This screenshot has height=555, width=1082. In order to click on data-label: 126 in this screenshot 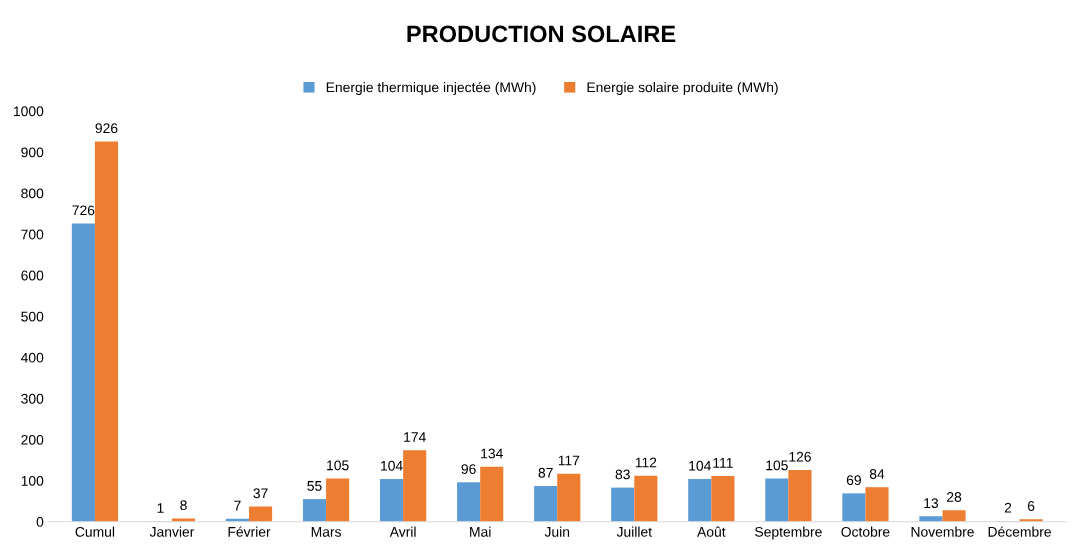, I will do `click(800, 456)`.